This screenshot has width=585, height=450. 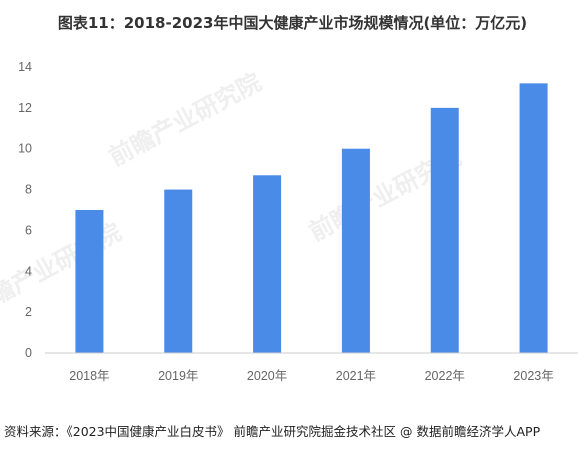 I want to click on y-tick-label: 4, so click(x=28, y=271).